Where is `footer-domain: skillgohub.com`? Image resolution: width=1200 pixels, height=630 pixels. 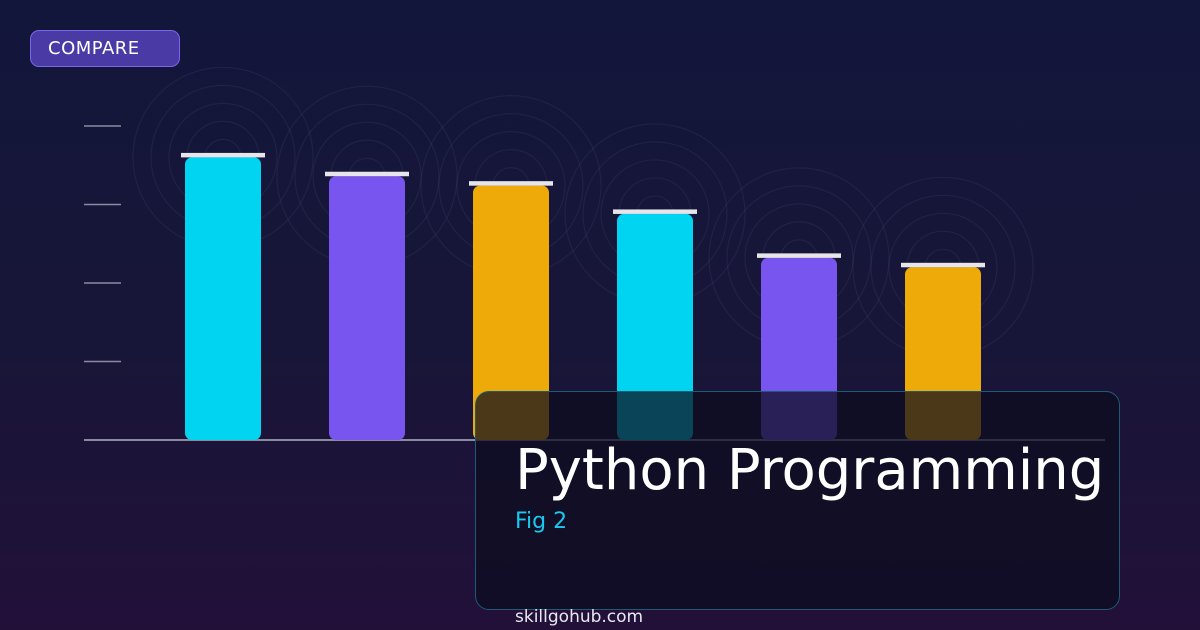 footer-domain: skillgohub.com is located at coordinates (579, 617).